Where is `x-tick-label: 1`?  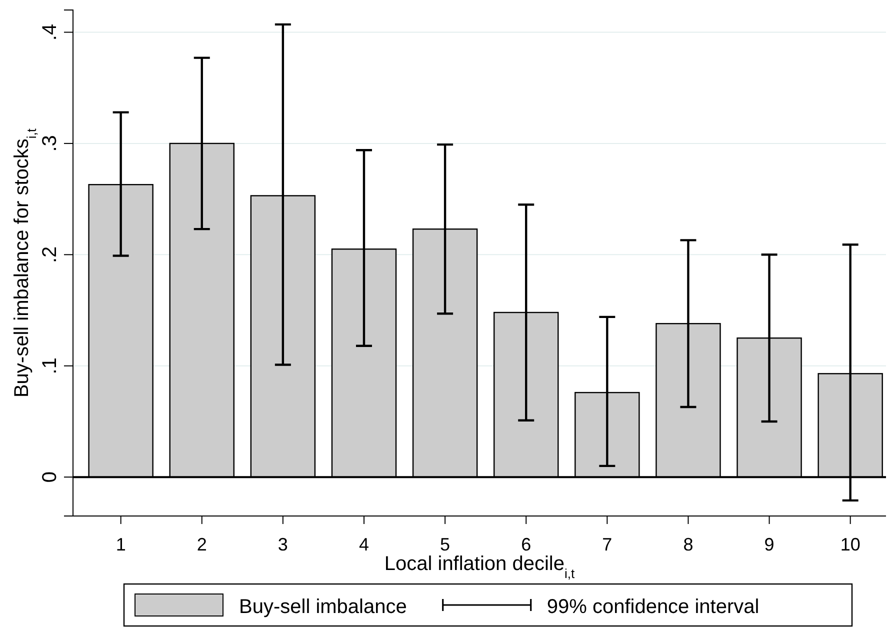 x-tick-label: 1 is located at coordinates (121, 544).